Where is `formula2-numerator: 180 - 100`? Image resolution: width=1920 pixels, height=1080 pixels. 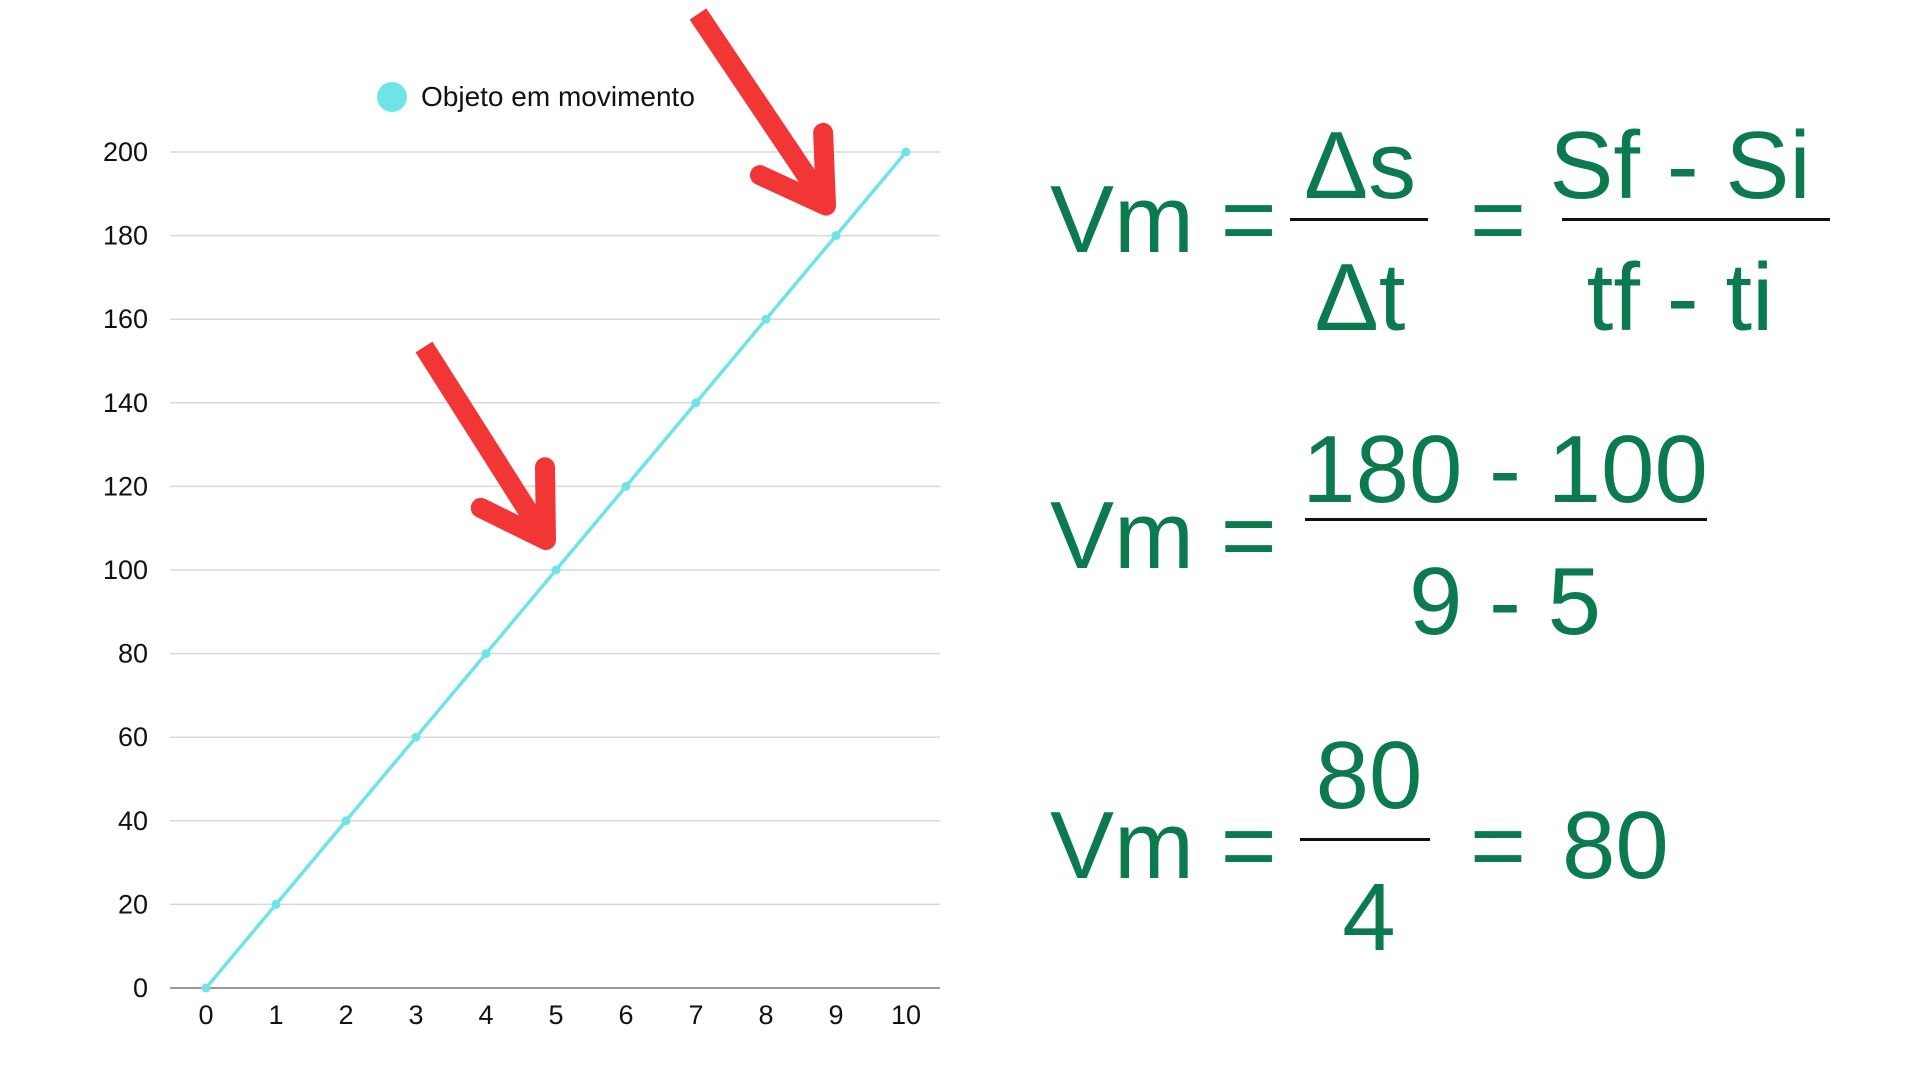
formula2-numerator: 180 - 100 is located at coordinates (1505, 469).